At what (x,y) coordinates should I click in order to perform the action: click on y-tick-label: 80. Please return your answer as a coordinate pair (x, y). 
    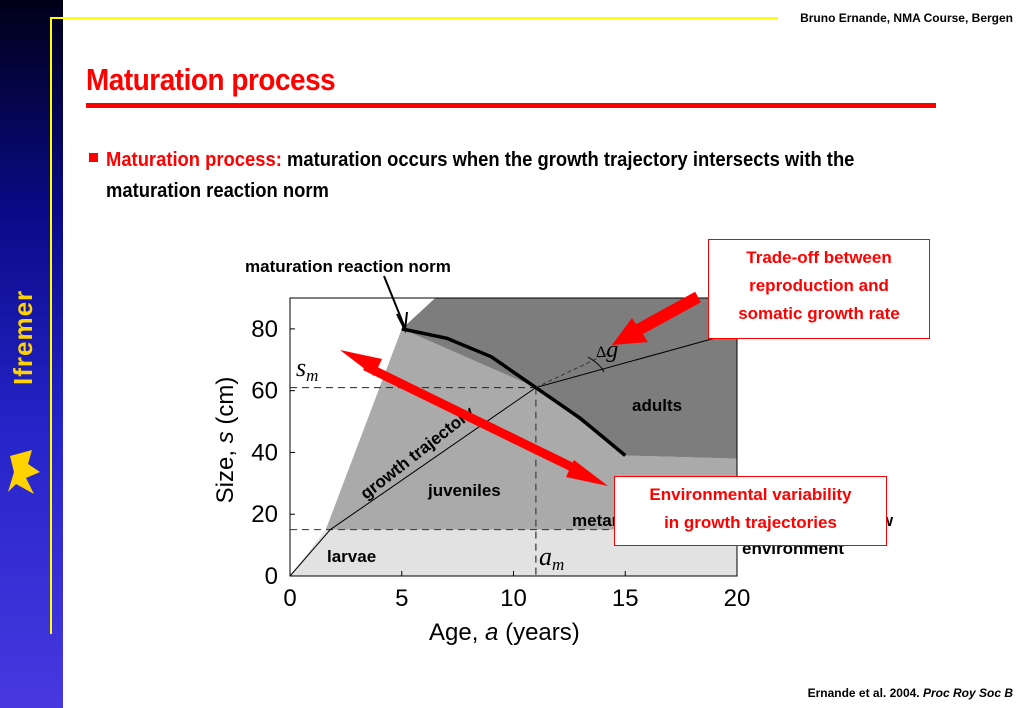
    Looking at the image, I should click on (264, 329).